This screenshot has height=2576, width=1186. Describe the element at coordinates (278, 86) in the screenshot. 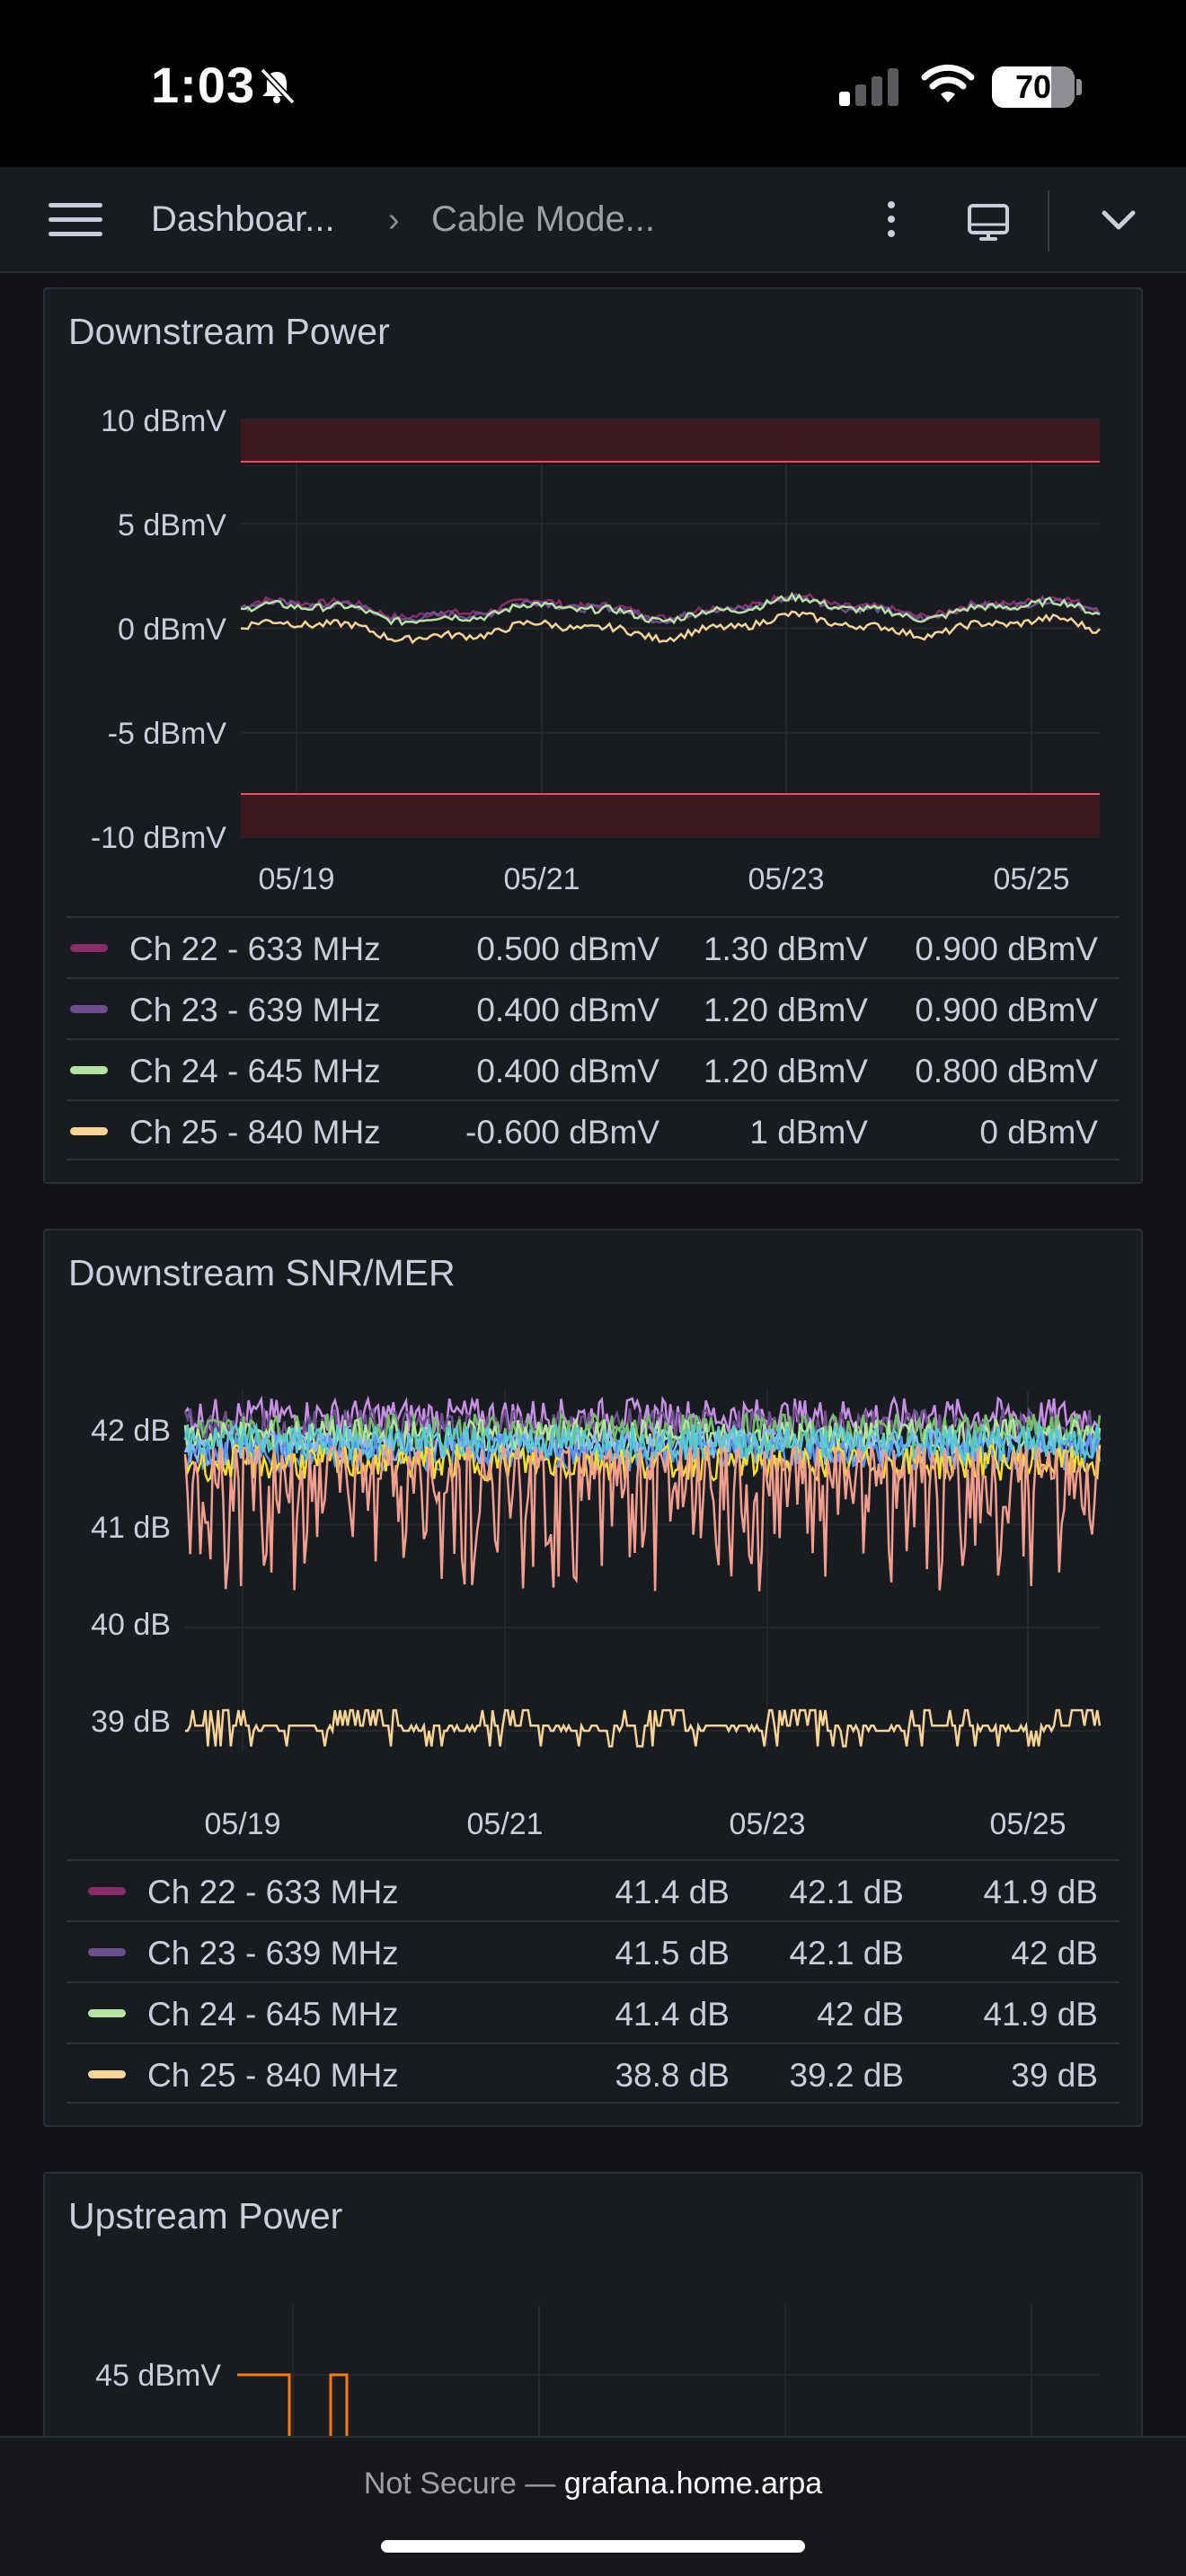

I see `bell-slash-icon` at that location.